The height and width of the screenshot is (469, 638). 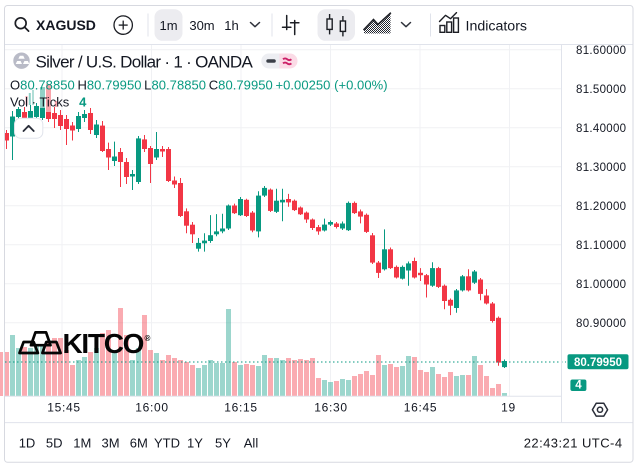 What do you see at coordinates (54, 443) in the screenshot?
I see `svg-text: 5D` at bounding box center [54, 443].